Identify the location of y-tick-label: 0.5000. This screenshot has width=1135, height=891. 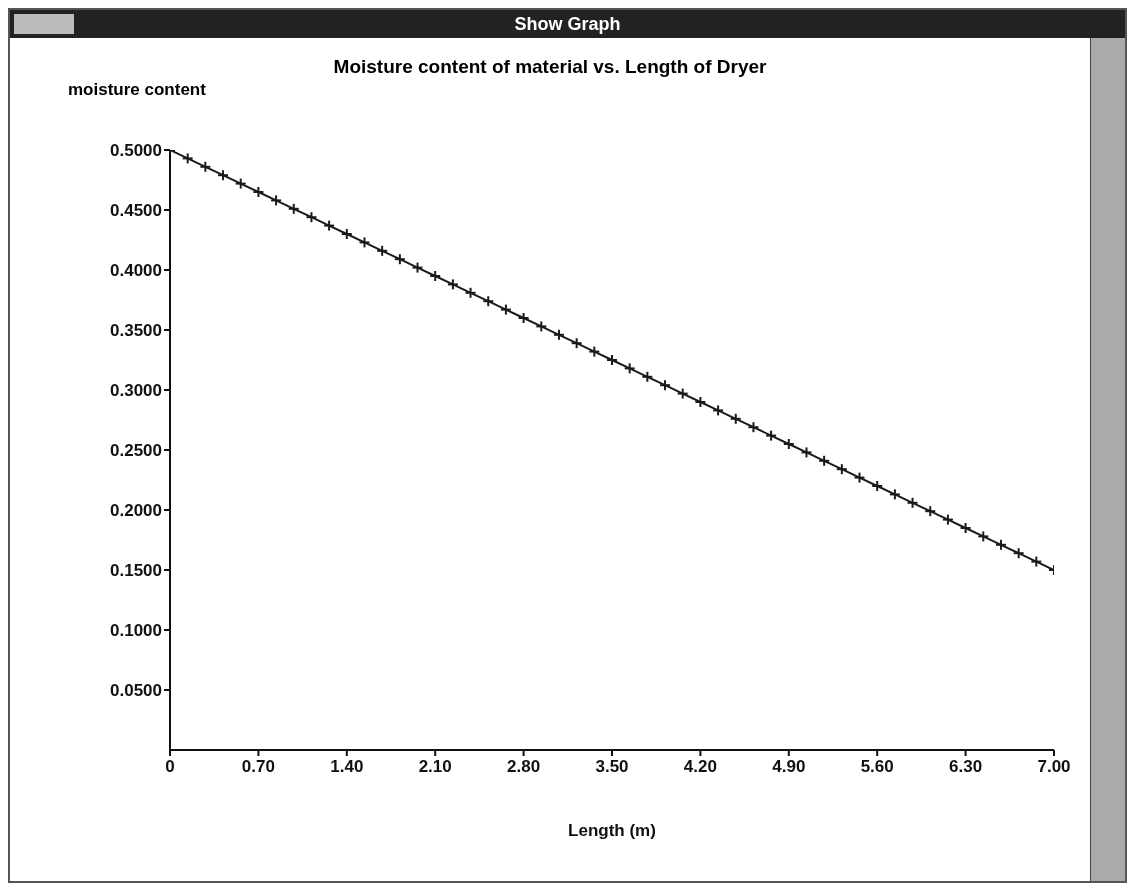
(136, 151).